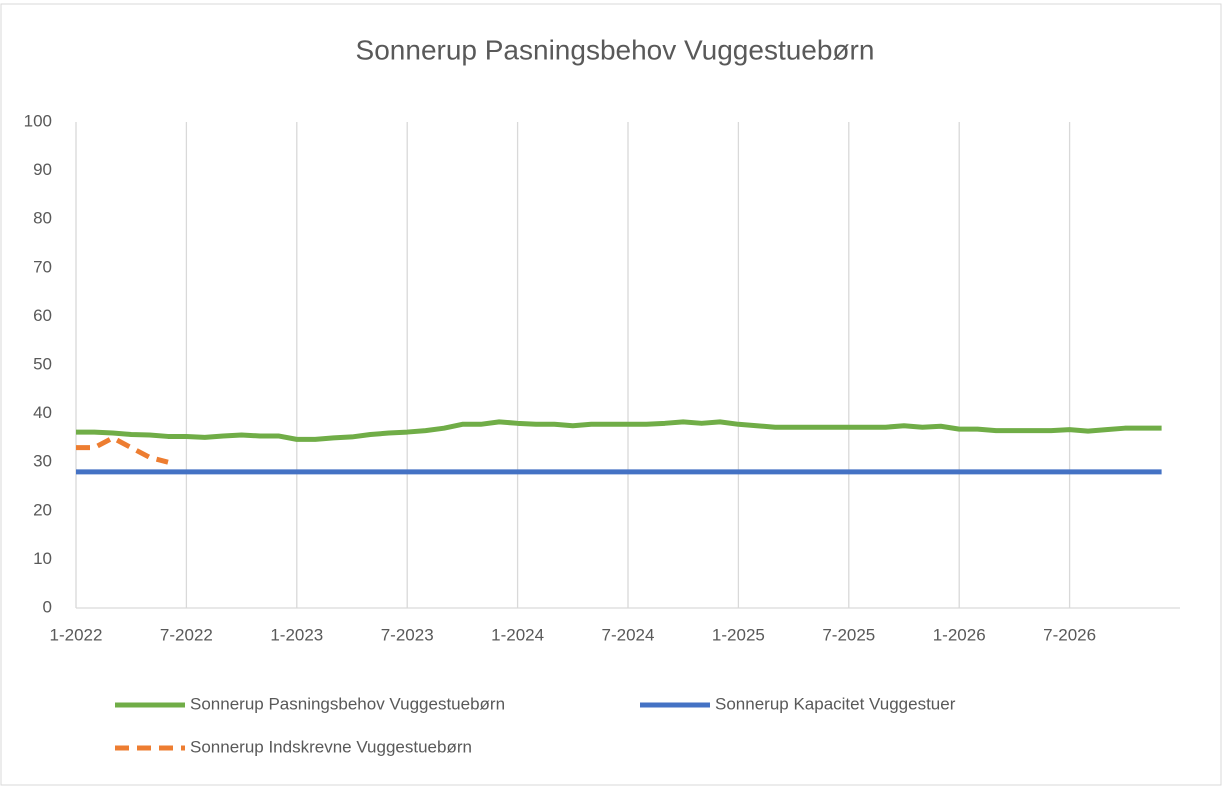  What do you see at coordinates (959, 634) in the screenshot?
I see `x-tick-label: 1-2026` at bounding box center [959, 634].